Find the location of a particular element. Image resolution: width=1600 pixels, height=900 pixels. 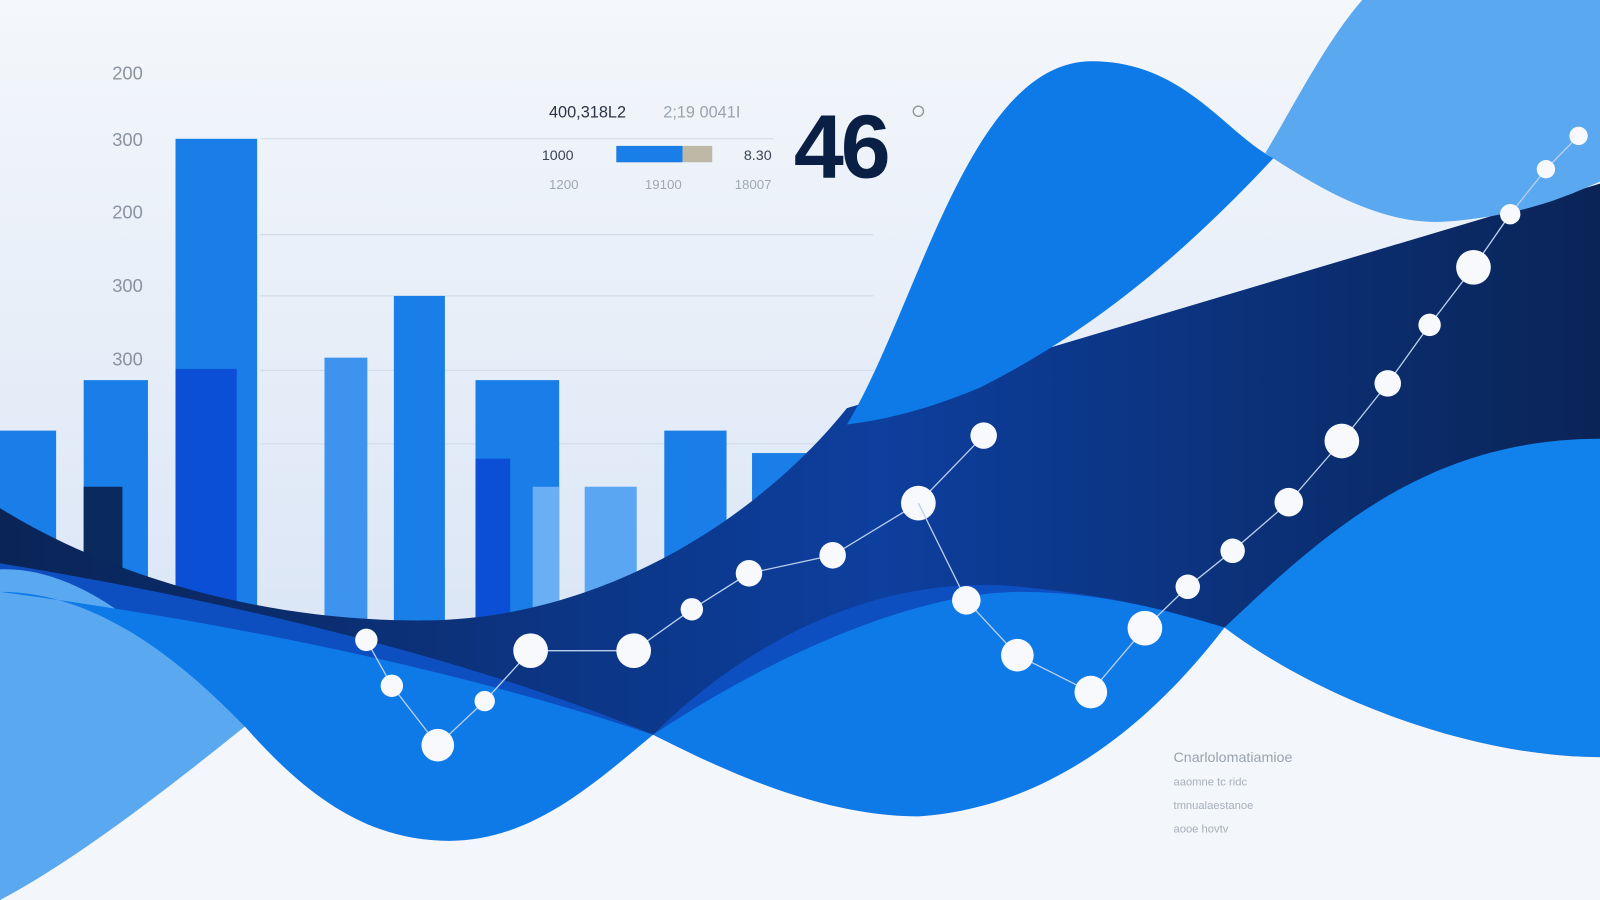

stat-sub-2: 19100 is located at coordinates (663, 184).